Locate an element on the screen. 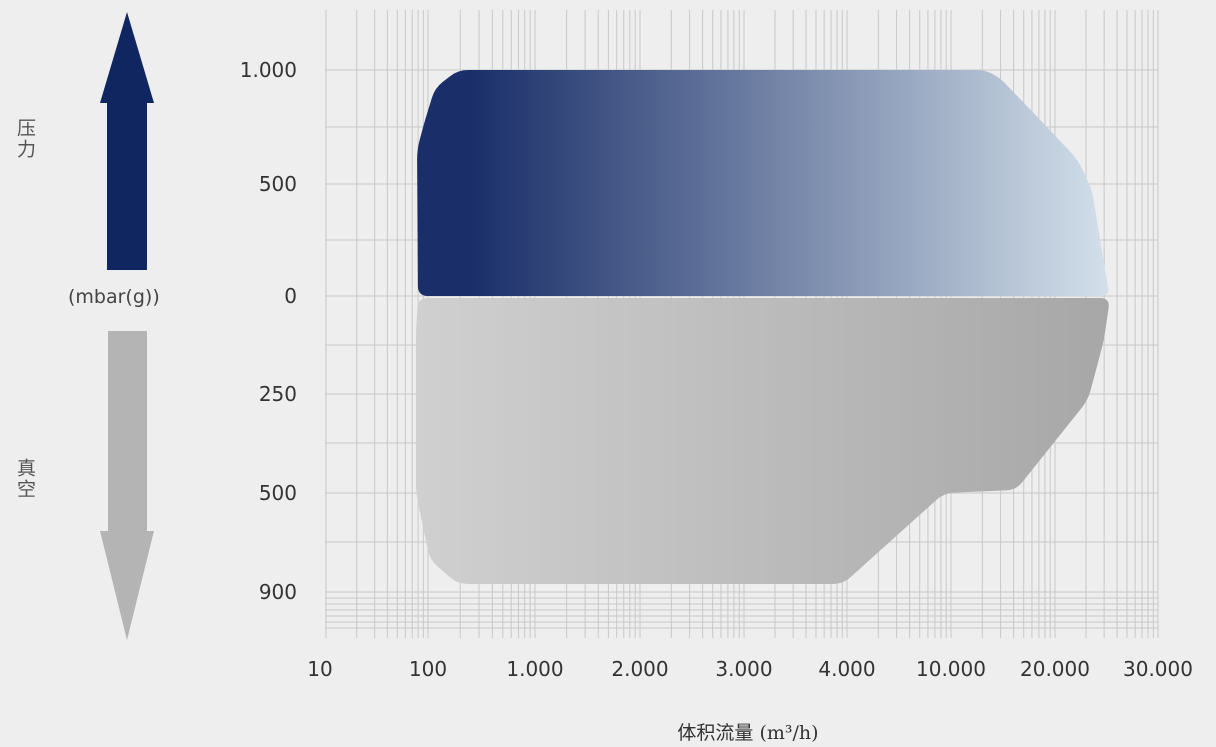  vacuum-tick-label: 900 is located at coordinates (278, 592).